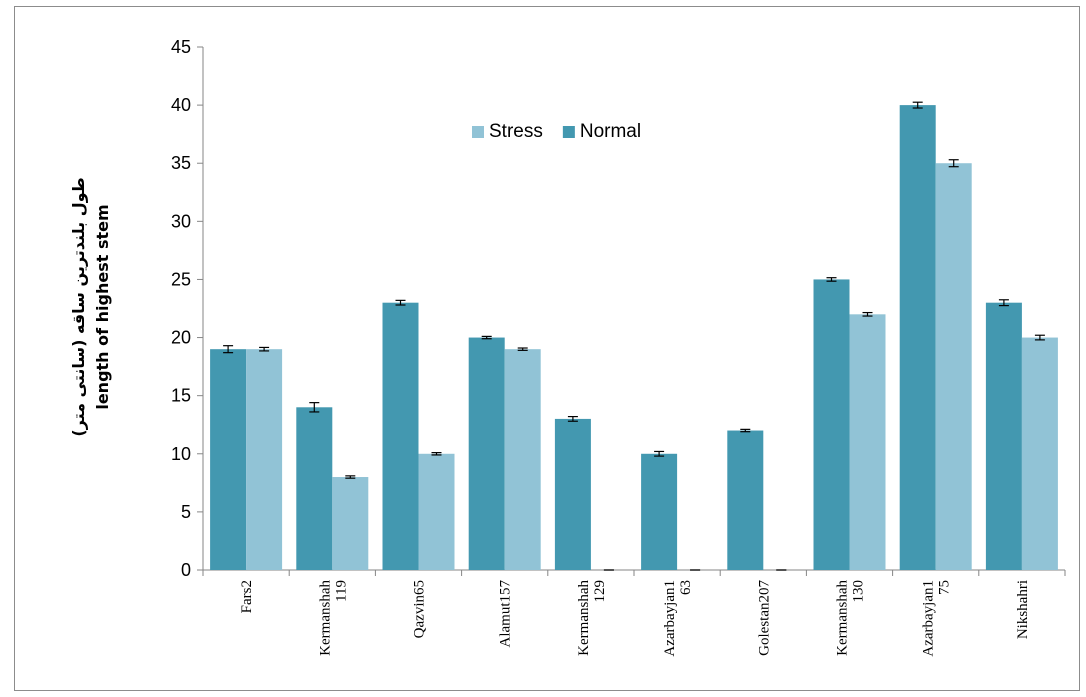 The width and height of the screenshot is (1086, 697). I want to click on x-tick-label: Alamut157, so click(506, 614).